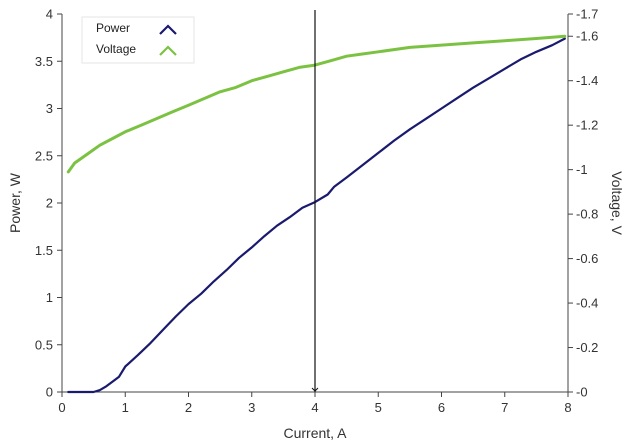  Describe the element at coordinates (587, 36) in the screenshot. I see `right-tick-label: -1.6` at that location.